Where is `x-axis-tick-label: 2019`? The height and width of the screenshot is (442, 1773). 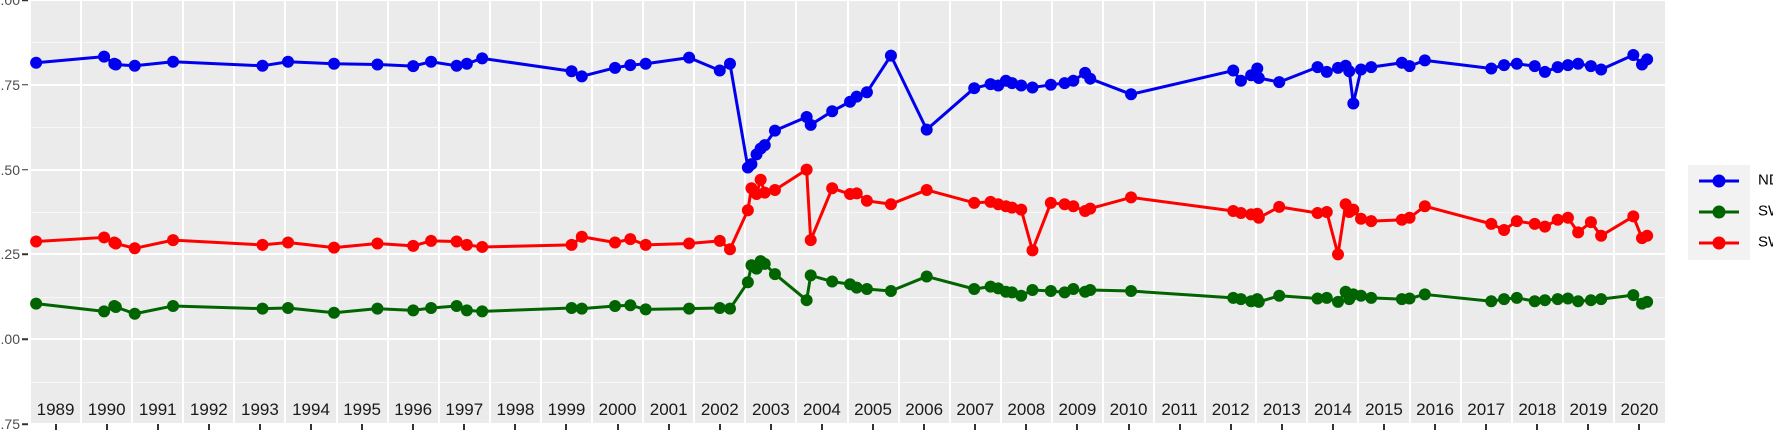 x-axis-tick-label: 2019 is located at coordinates (1588, 409).